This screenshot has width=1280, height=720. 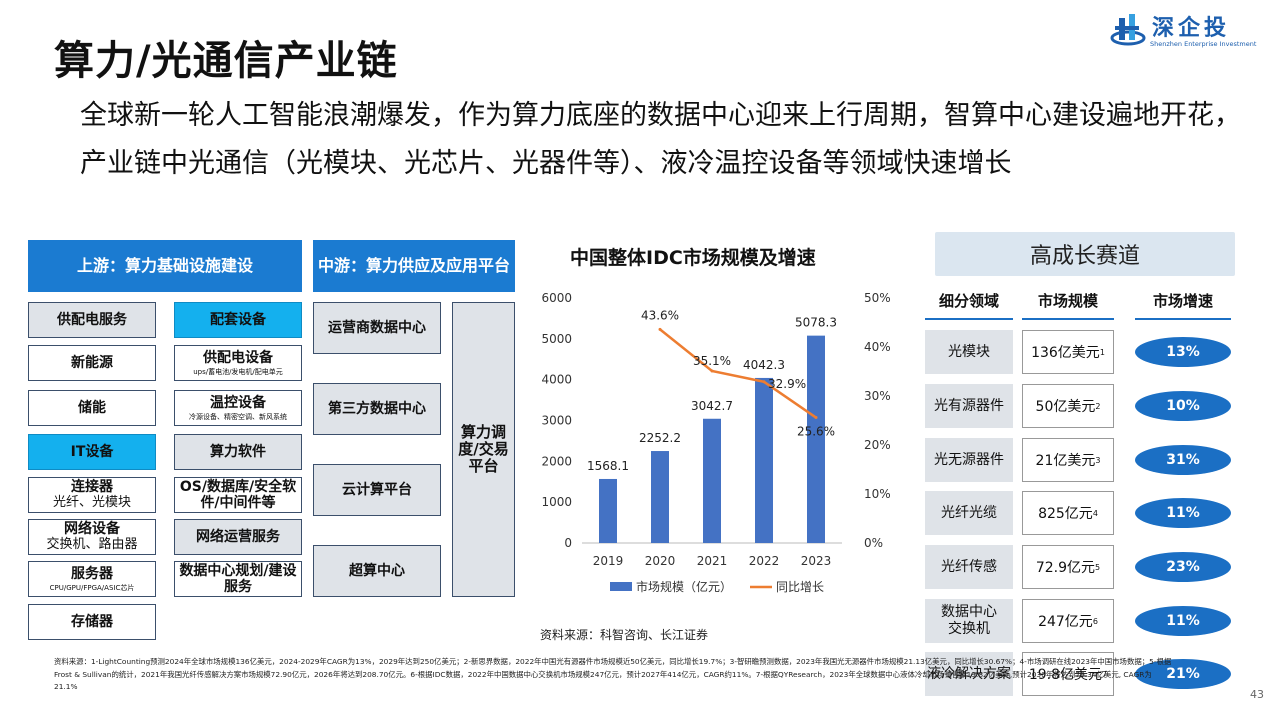 What do you see at coordinates (1098, 460) in the screenshot?
I see `size-note: 3` at bounding box center [1098, 460].